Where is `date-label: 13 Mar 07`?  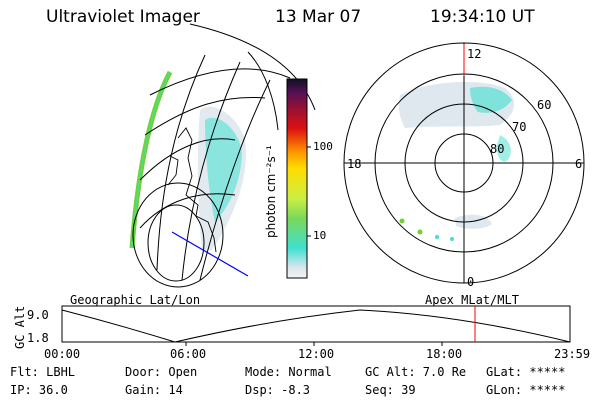
date-label: 13 Mar 07 is located at coordinates (318, 17).